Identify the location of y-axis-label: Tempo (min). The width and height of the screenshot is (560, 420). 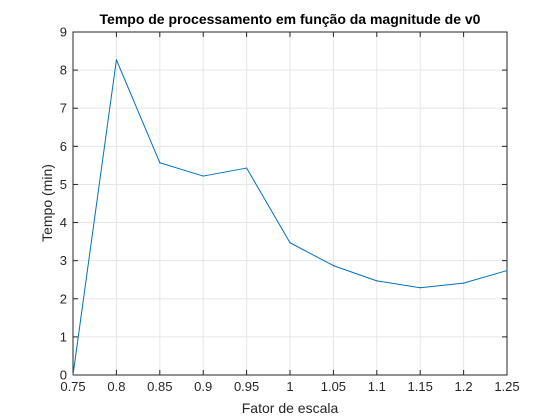
(47, 203).